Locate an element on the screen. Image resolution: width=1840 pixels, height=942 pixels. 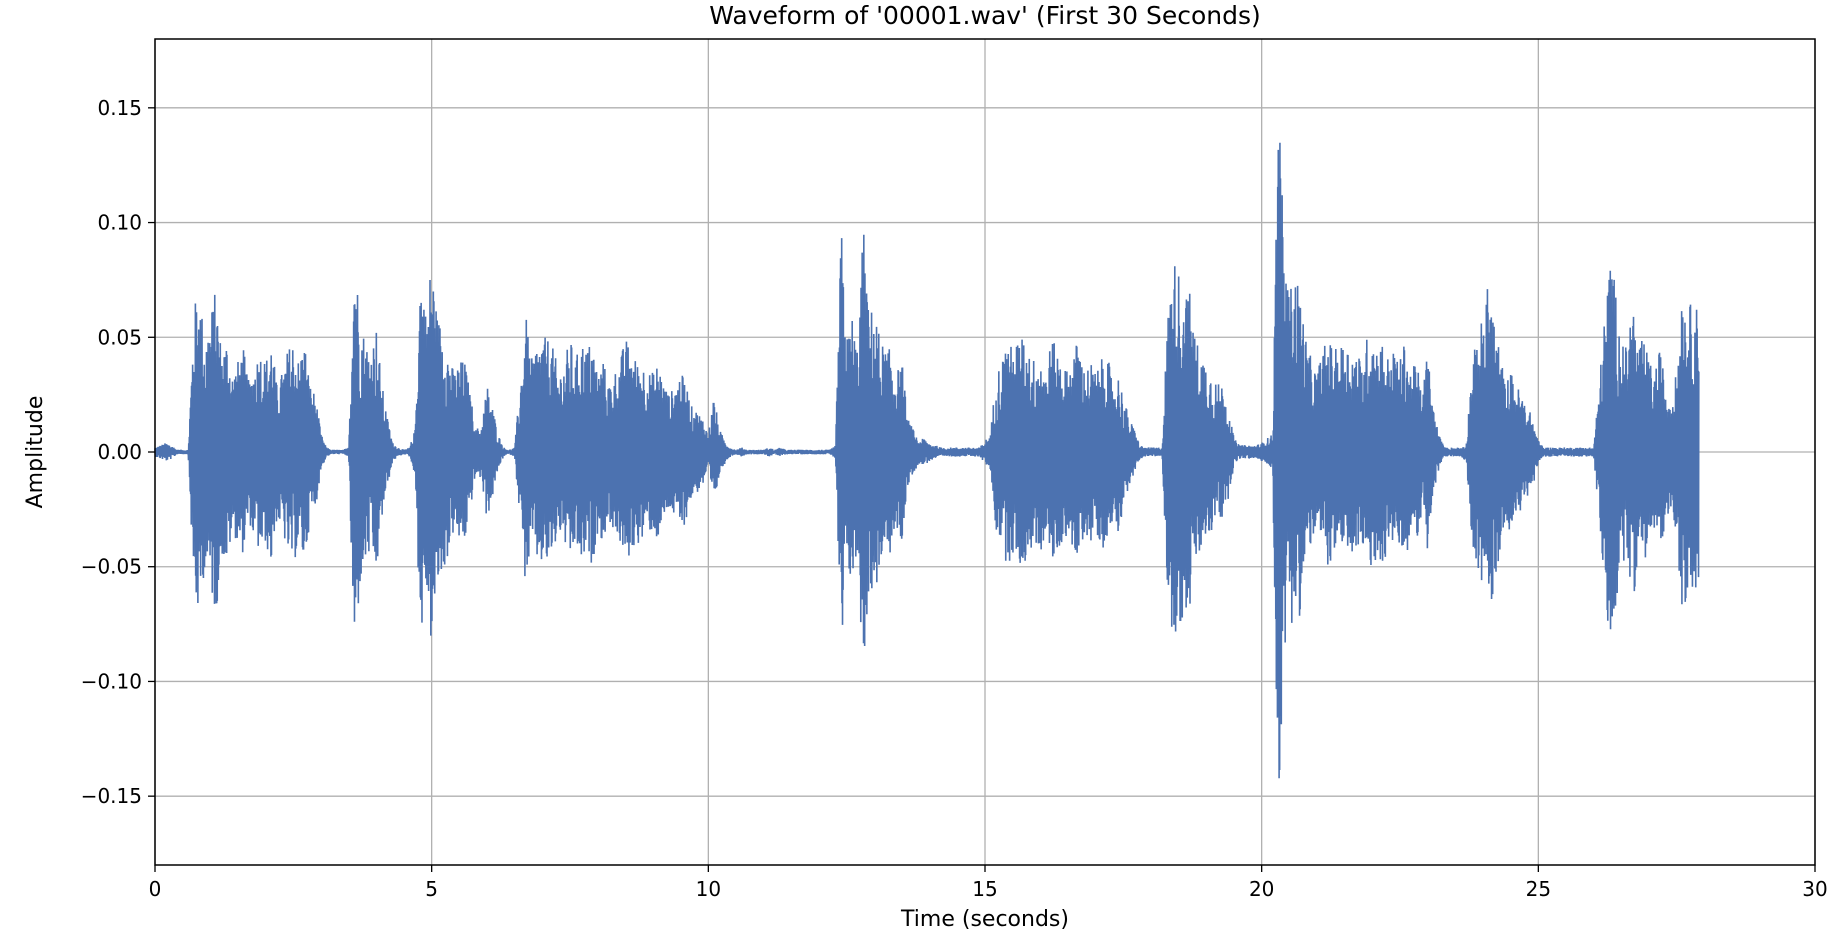
y-tick-label: 0.00 is located at coordinates (119, 452).